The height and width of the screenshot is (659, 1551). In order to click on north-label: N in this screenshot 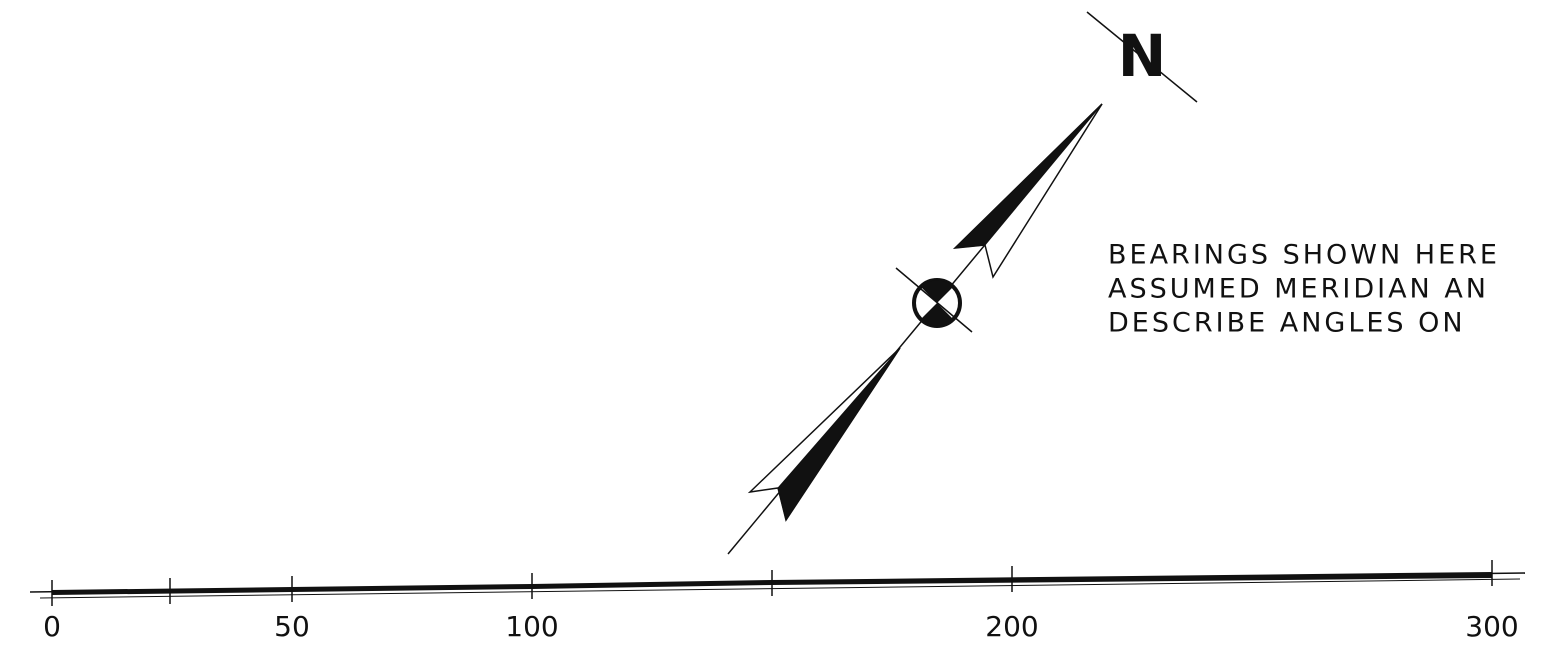, I will do `click(1142, 56)`.